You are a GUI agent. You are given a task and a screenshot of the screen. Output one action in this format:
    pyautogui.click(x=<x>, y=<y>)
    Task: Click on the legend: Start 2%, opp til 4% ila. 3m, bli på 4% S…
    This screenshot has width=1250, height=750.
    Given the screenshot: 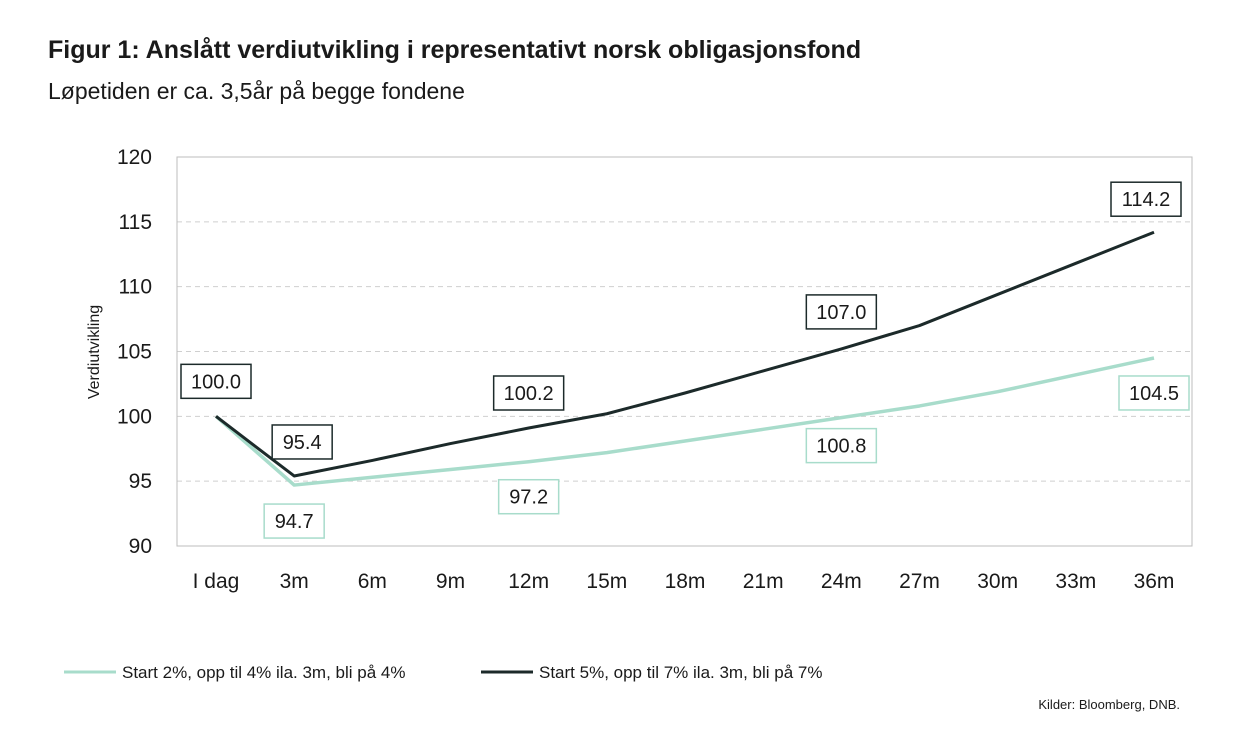 What is the action you would take?
    pyautogui.click(x=443, y=672)
    